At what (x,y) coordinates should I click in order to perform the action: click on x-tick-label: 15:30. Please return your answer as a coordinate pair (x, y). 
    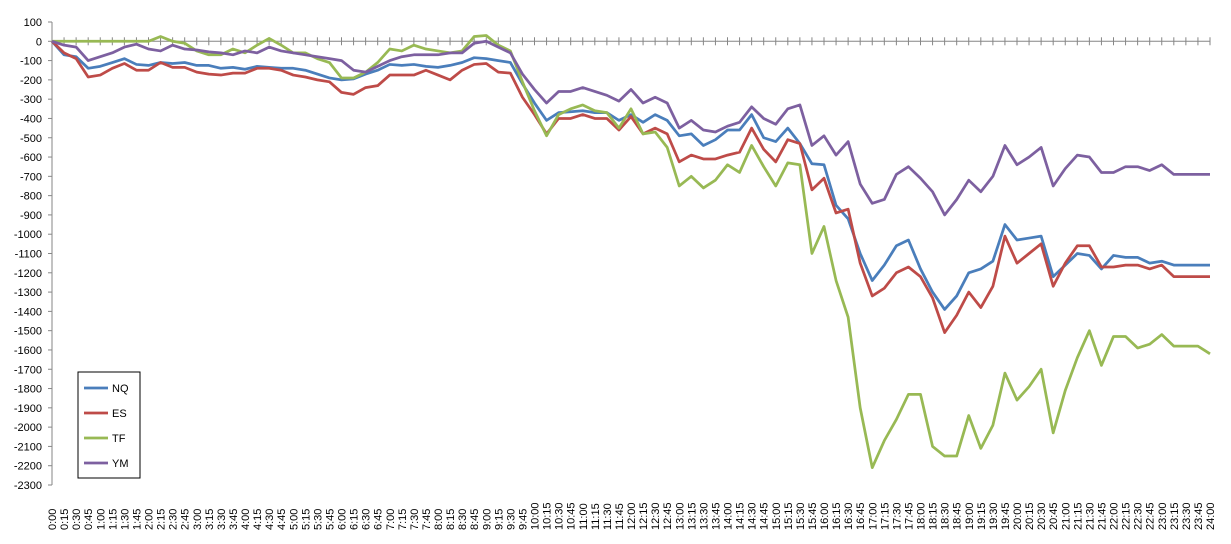
    Looking at the image, I should click on (801, 516).